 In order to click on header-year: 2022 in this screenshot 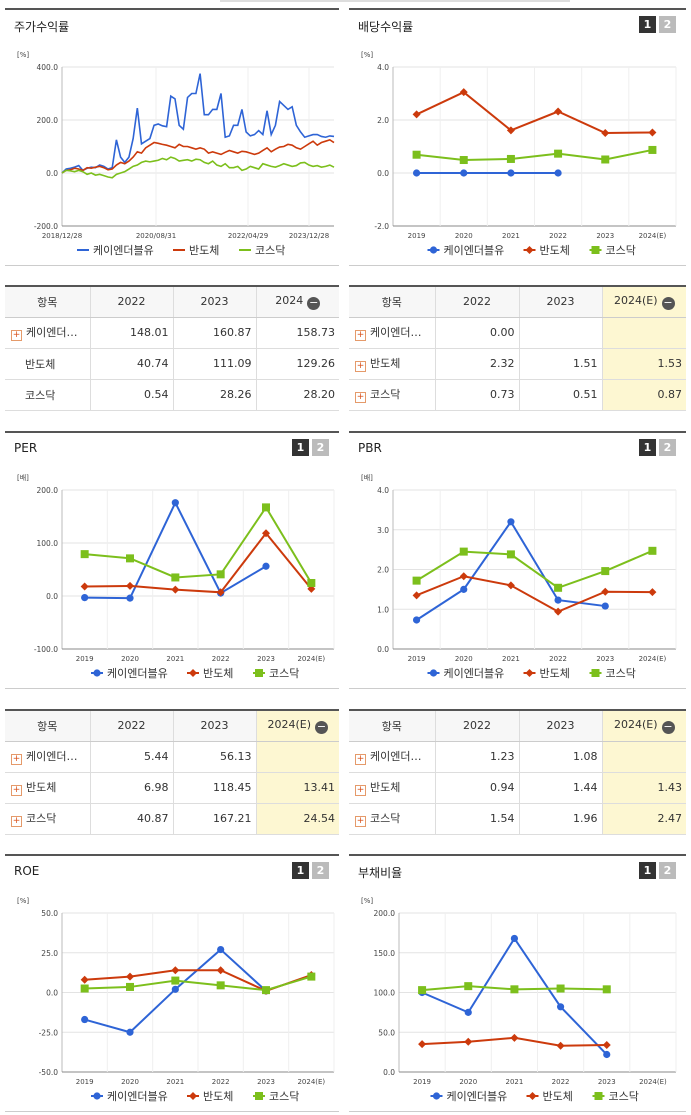, I will do `click(132, 726)`.